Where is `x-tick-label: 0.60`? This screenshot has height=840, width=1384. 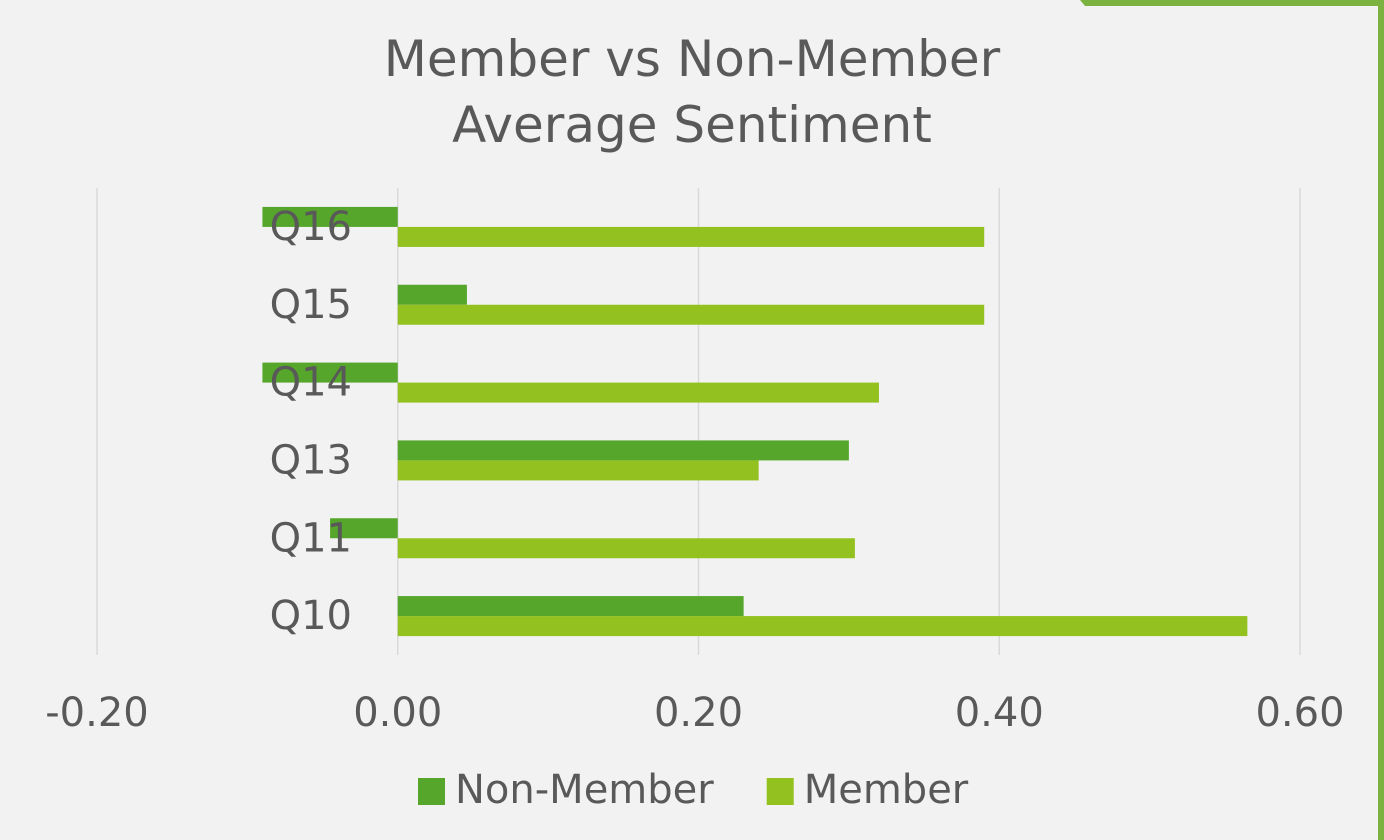 x-tick-label: 0.60 is located at coordinates (1299, 713).